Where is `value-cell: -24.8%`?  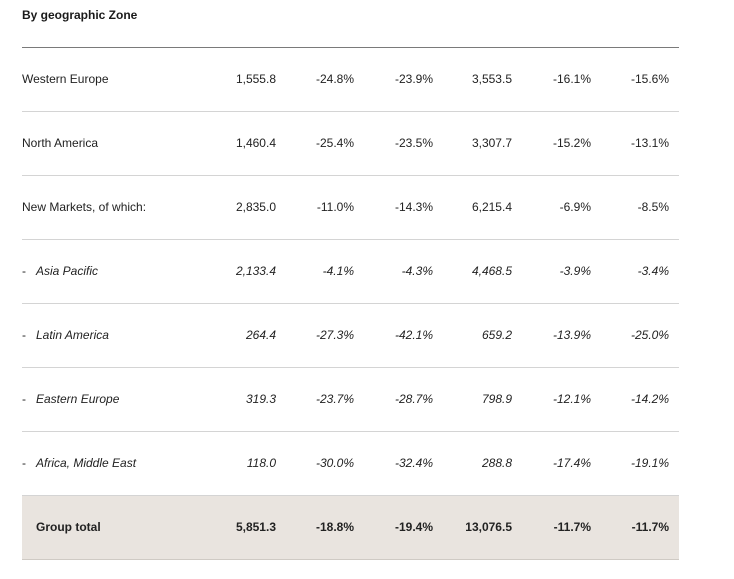 value-cell: -24.8% is located at coordinates (334, 79).